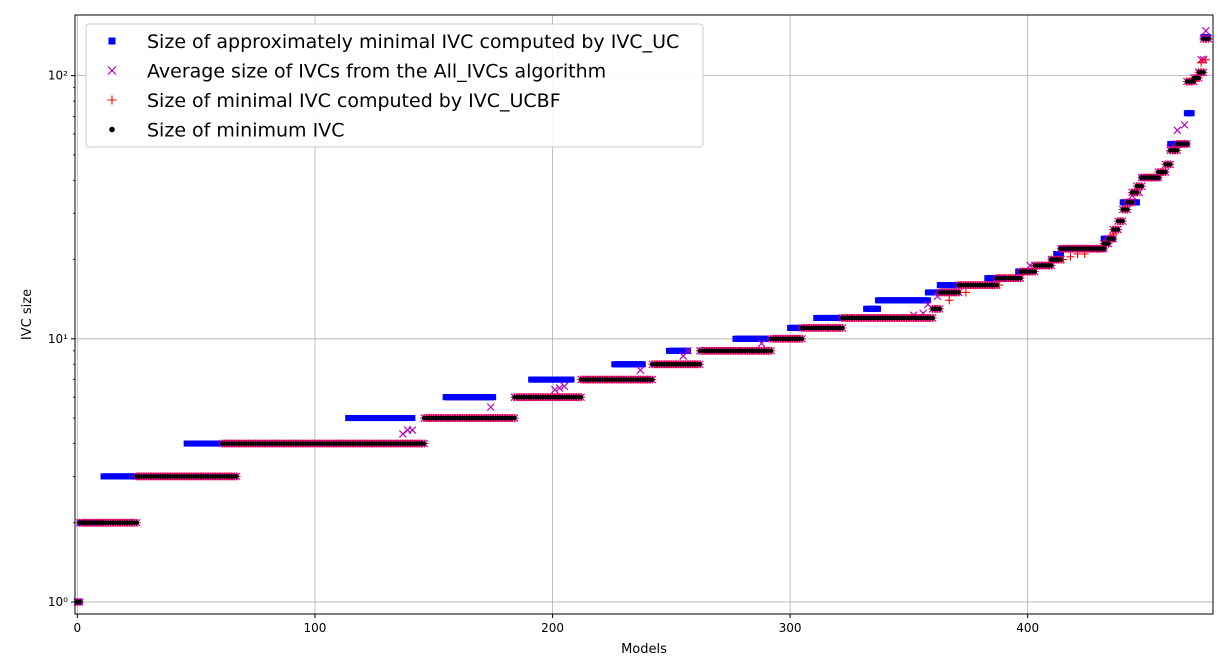 The image size is (1218, 663). I want to click on legend-marker-dot, so click(112, 129).